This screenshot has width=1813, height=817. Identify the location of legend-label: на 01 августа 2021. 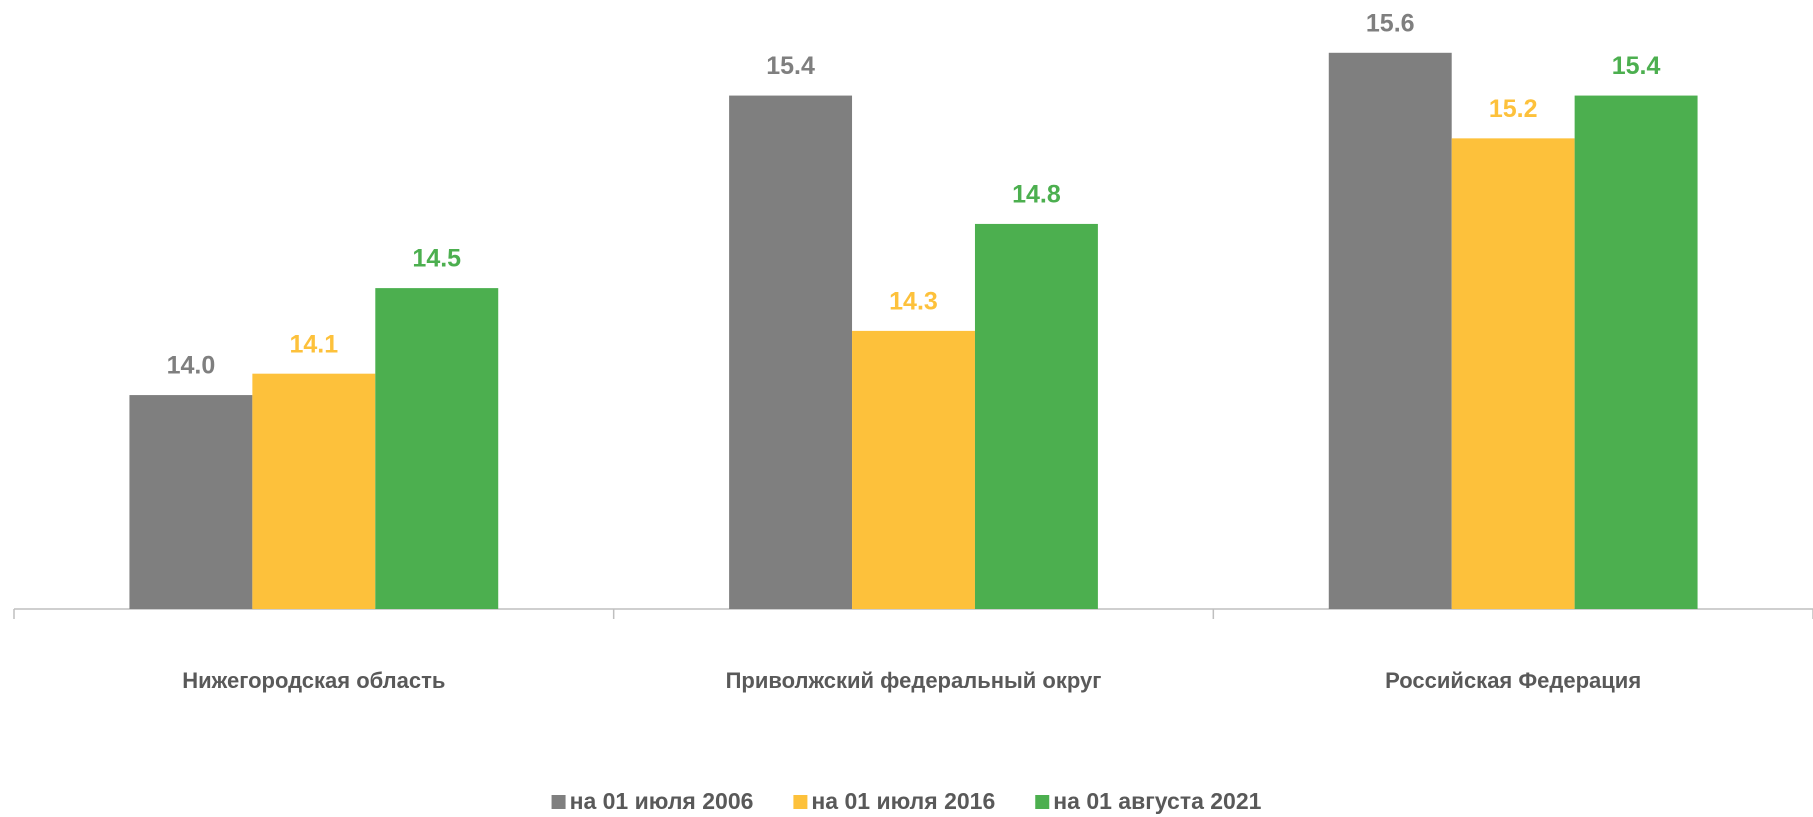
(1157, 801).